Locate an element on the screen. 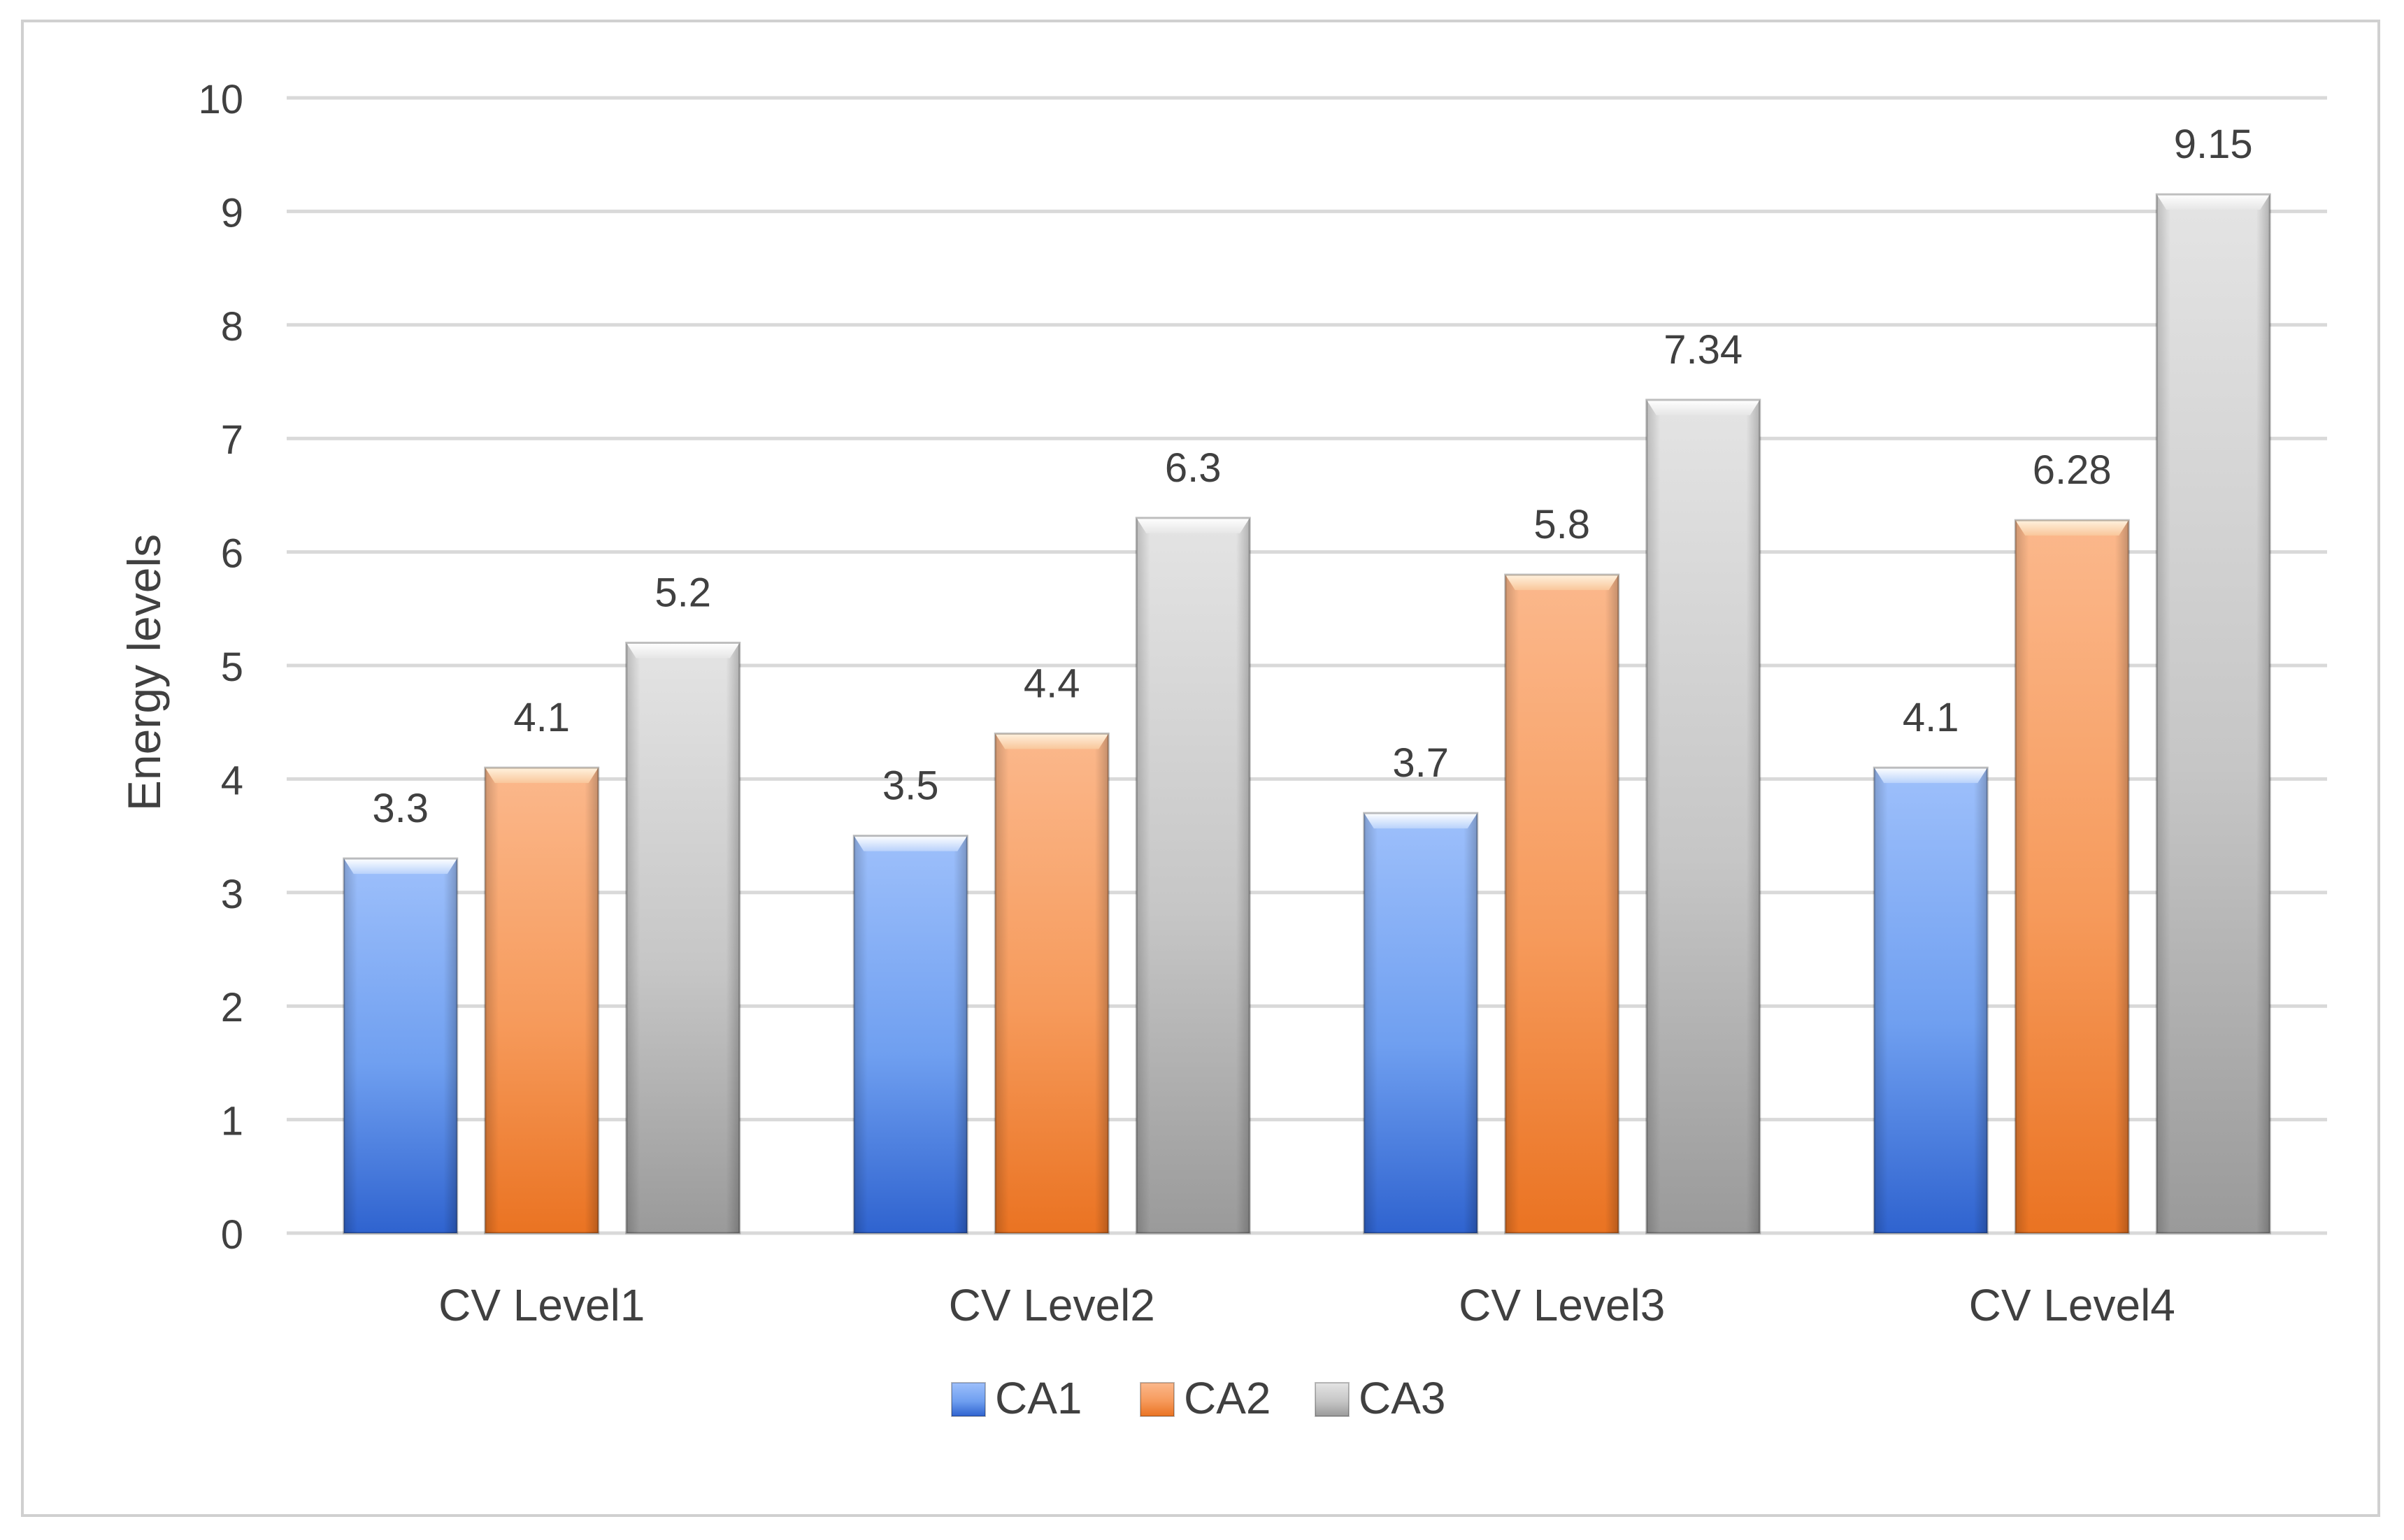  data-label-ca2-2: 4.4 is located at coordinates (1052, 683).